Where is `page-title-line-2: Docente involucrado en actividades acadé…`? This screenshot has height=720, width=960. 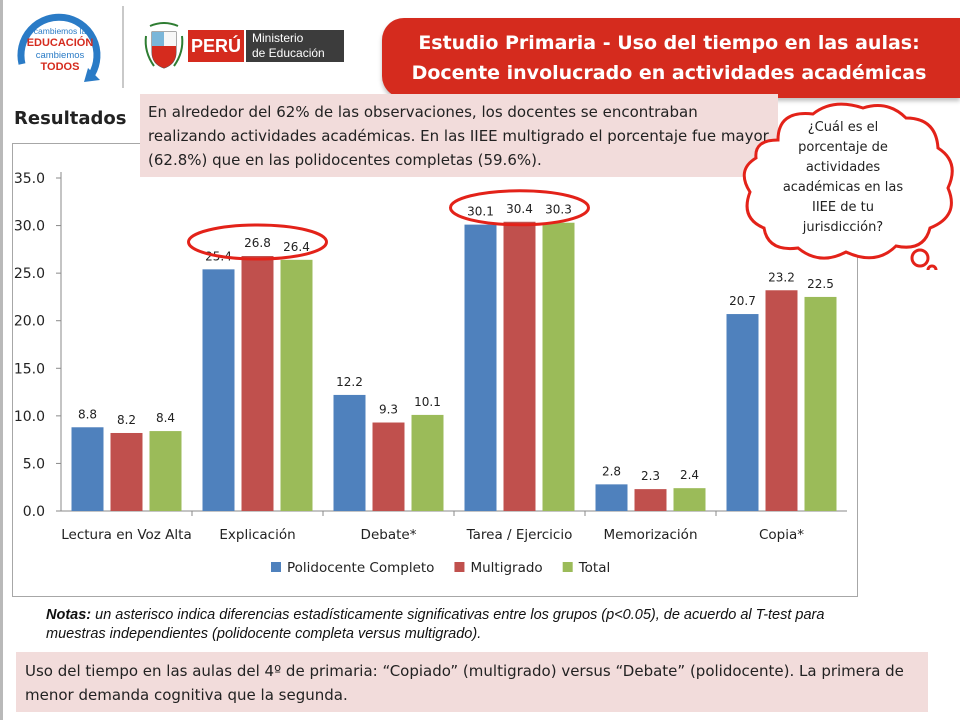 page-title-line-2: Docente involucrado en actividades acadé… is located at coordinates (669, 73).